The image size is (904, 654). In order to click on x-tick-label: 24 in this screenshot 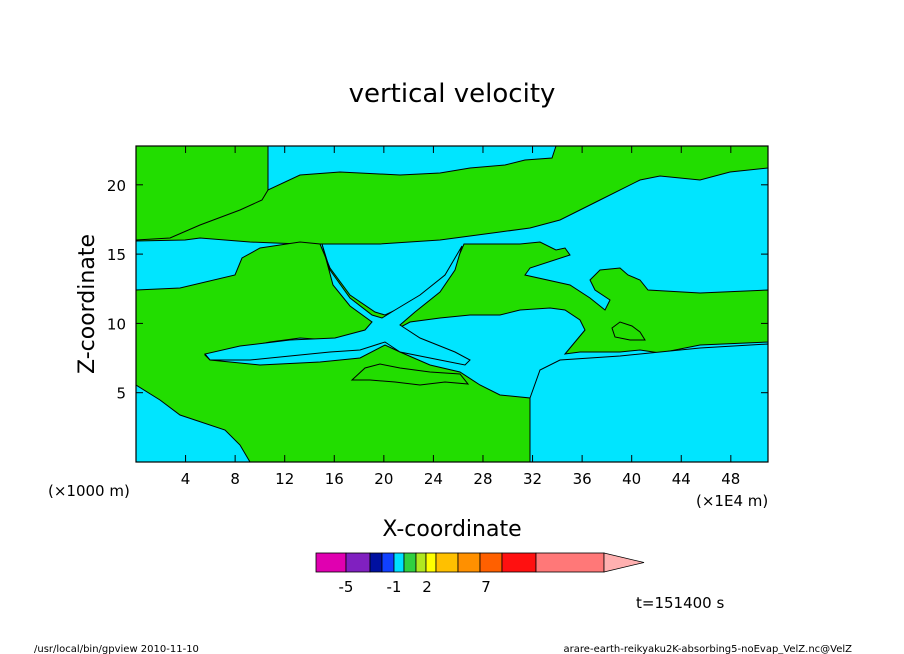, I will do `click(433, 479)`.